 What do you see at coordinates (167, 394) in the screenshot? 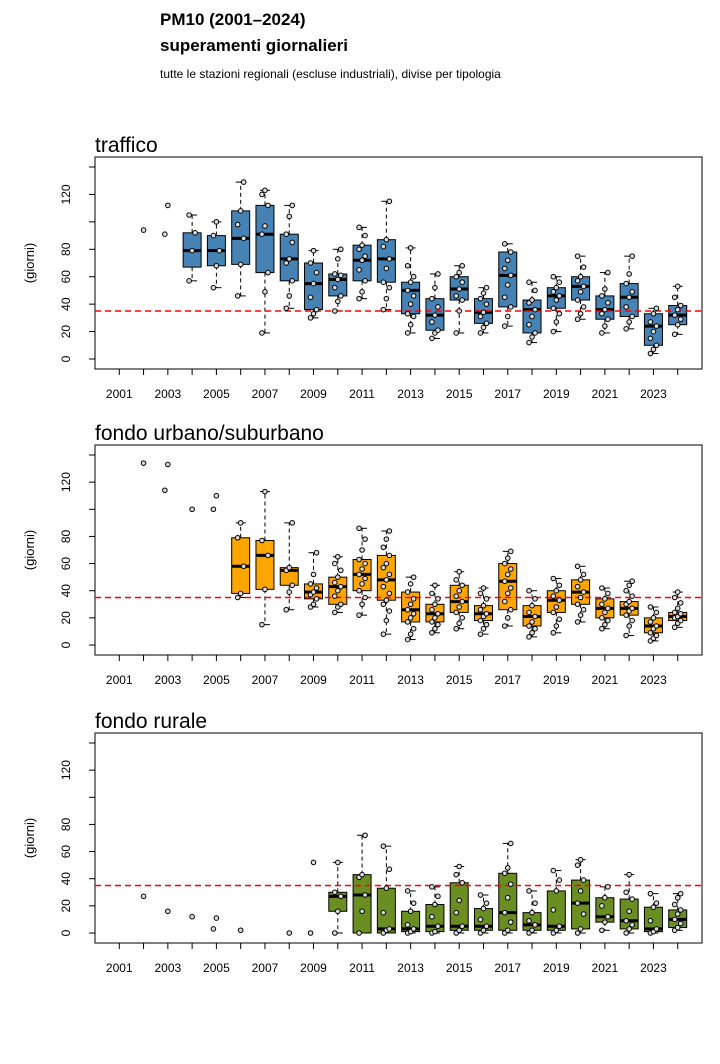
I see `x-tick-label-traffico: 2003` at bounding box center [167, 394].